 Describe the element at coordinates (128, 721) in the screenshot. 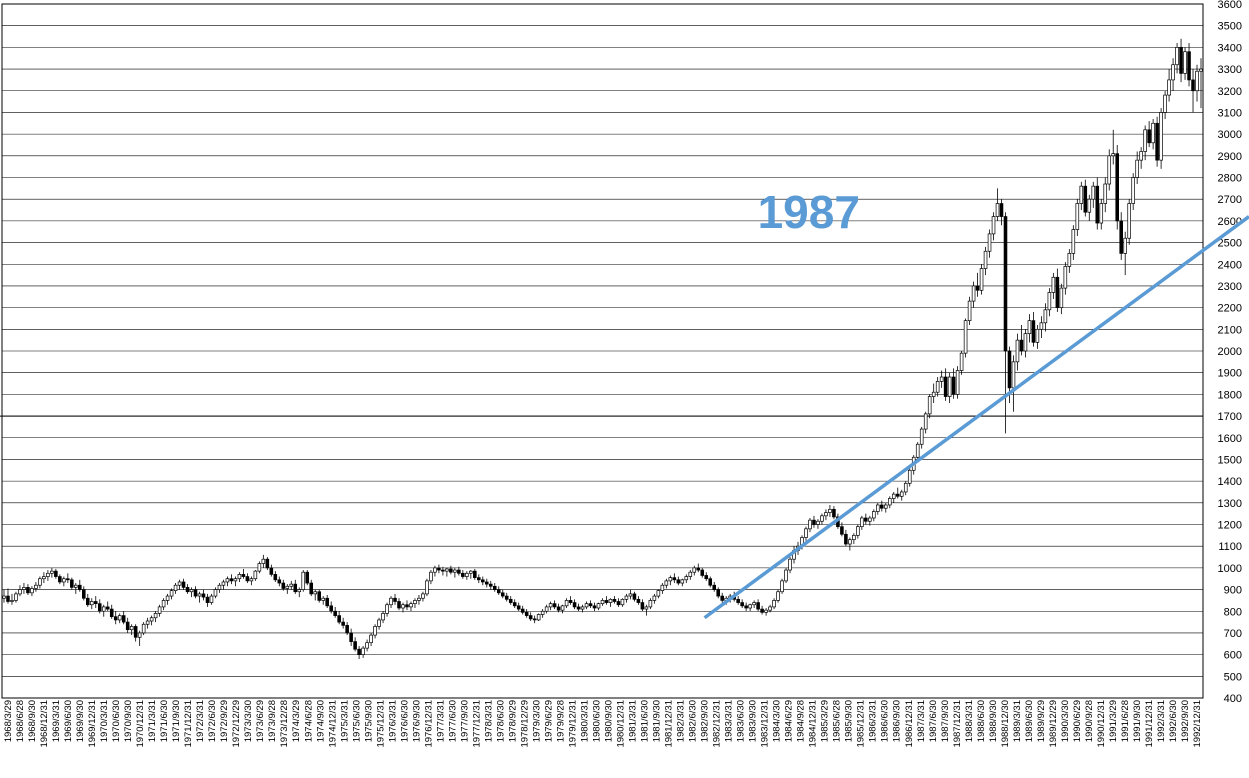

I see `x-tick-label: 1970/9/30` at that location.